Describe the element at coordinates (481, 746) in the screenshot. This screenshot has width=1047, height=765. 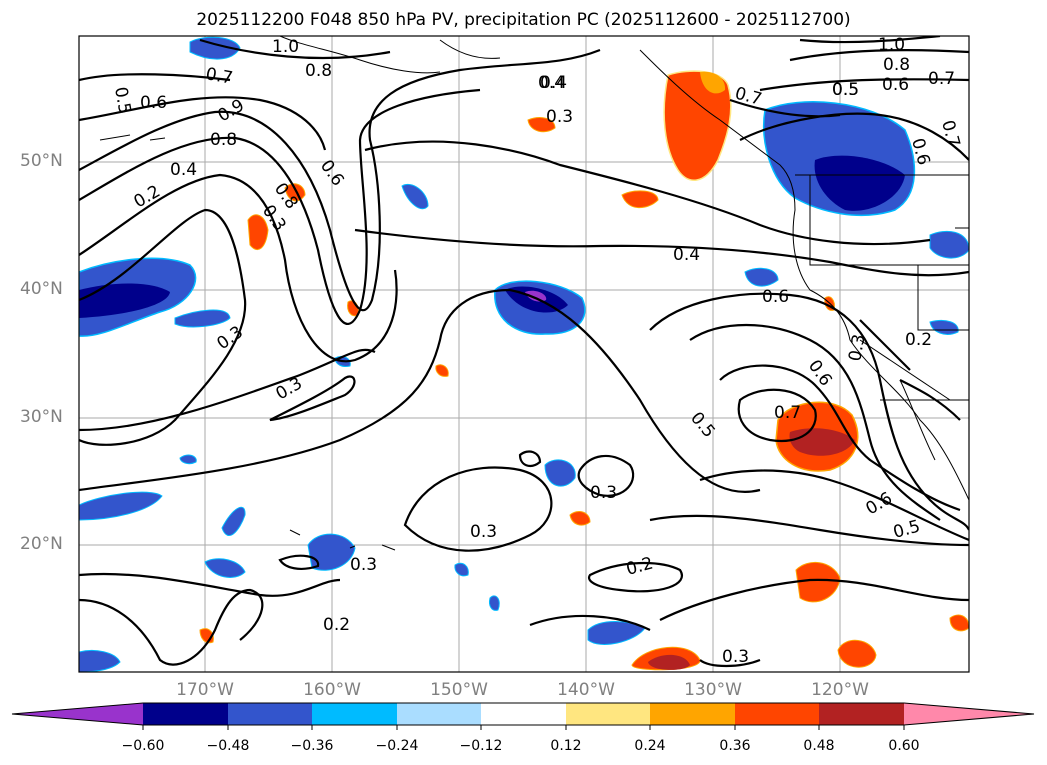
I see `colorbar-tick-label: −0.12` at that location.